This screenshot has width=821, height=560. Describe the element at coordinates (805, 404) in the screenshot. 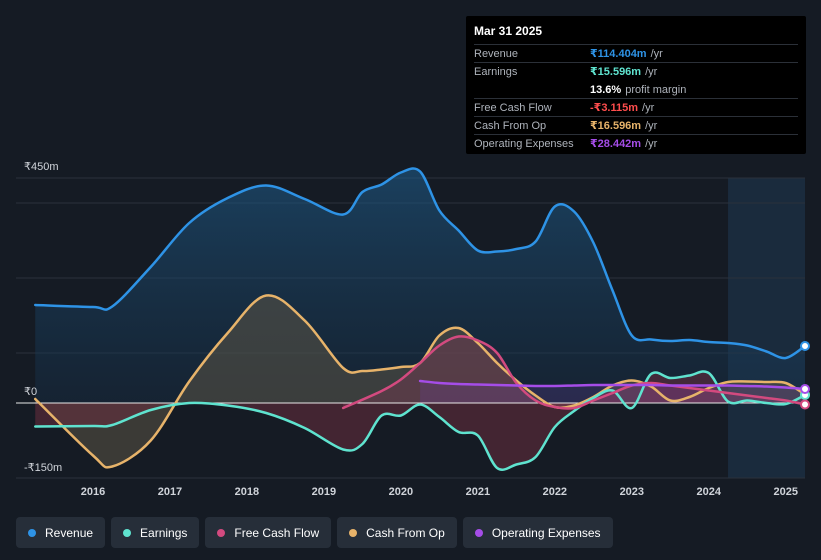

I see `fcf-end-point` at that location.